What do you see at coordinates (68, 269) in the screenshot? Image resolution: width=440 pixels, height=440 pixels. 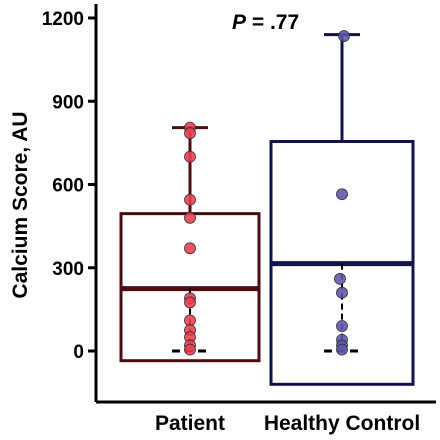 I see `y-tick-label: 300` at bounding box center [68, 269].